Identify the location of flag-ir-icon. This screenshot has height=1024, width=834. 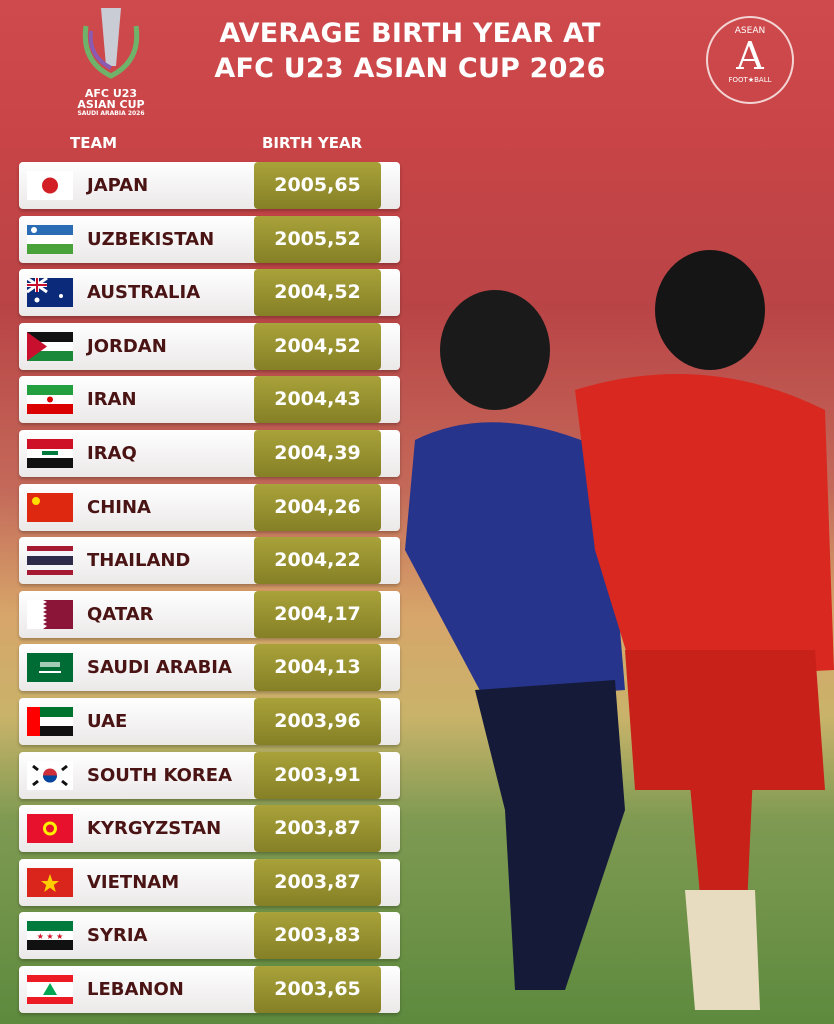
(50, 400).